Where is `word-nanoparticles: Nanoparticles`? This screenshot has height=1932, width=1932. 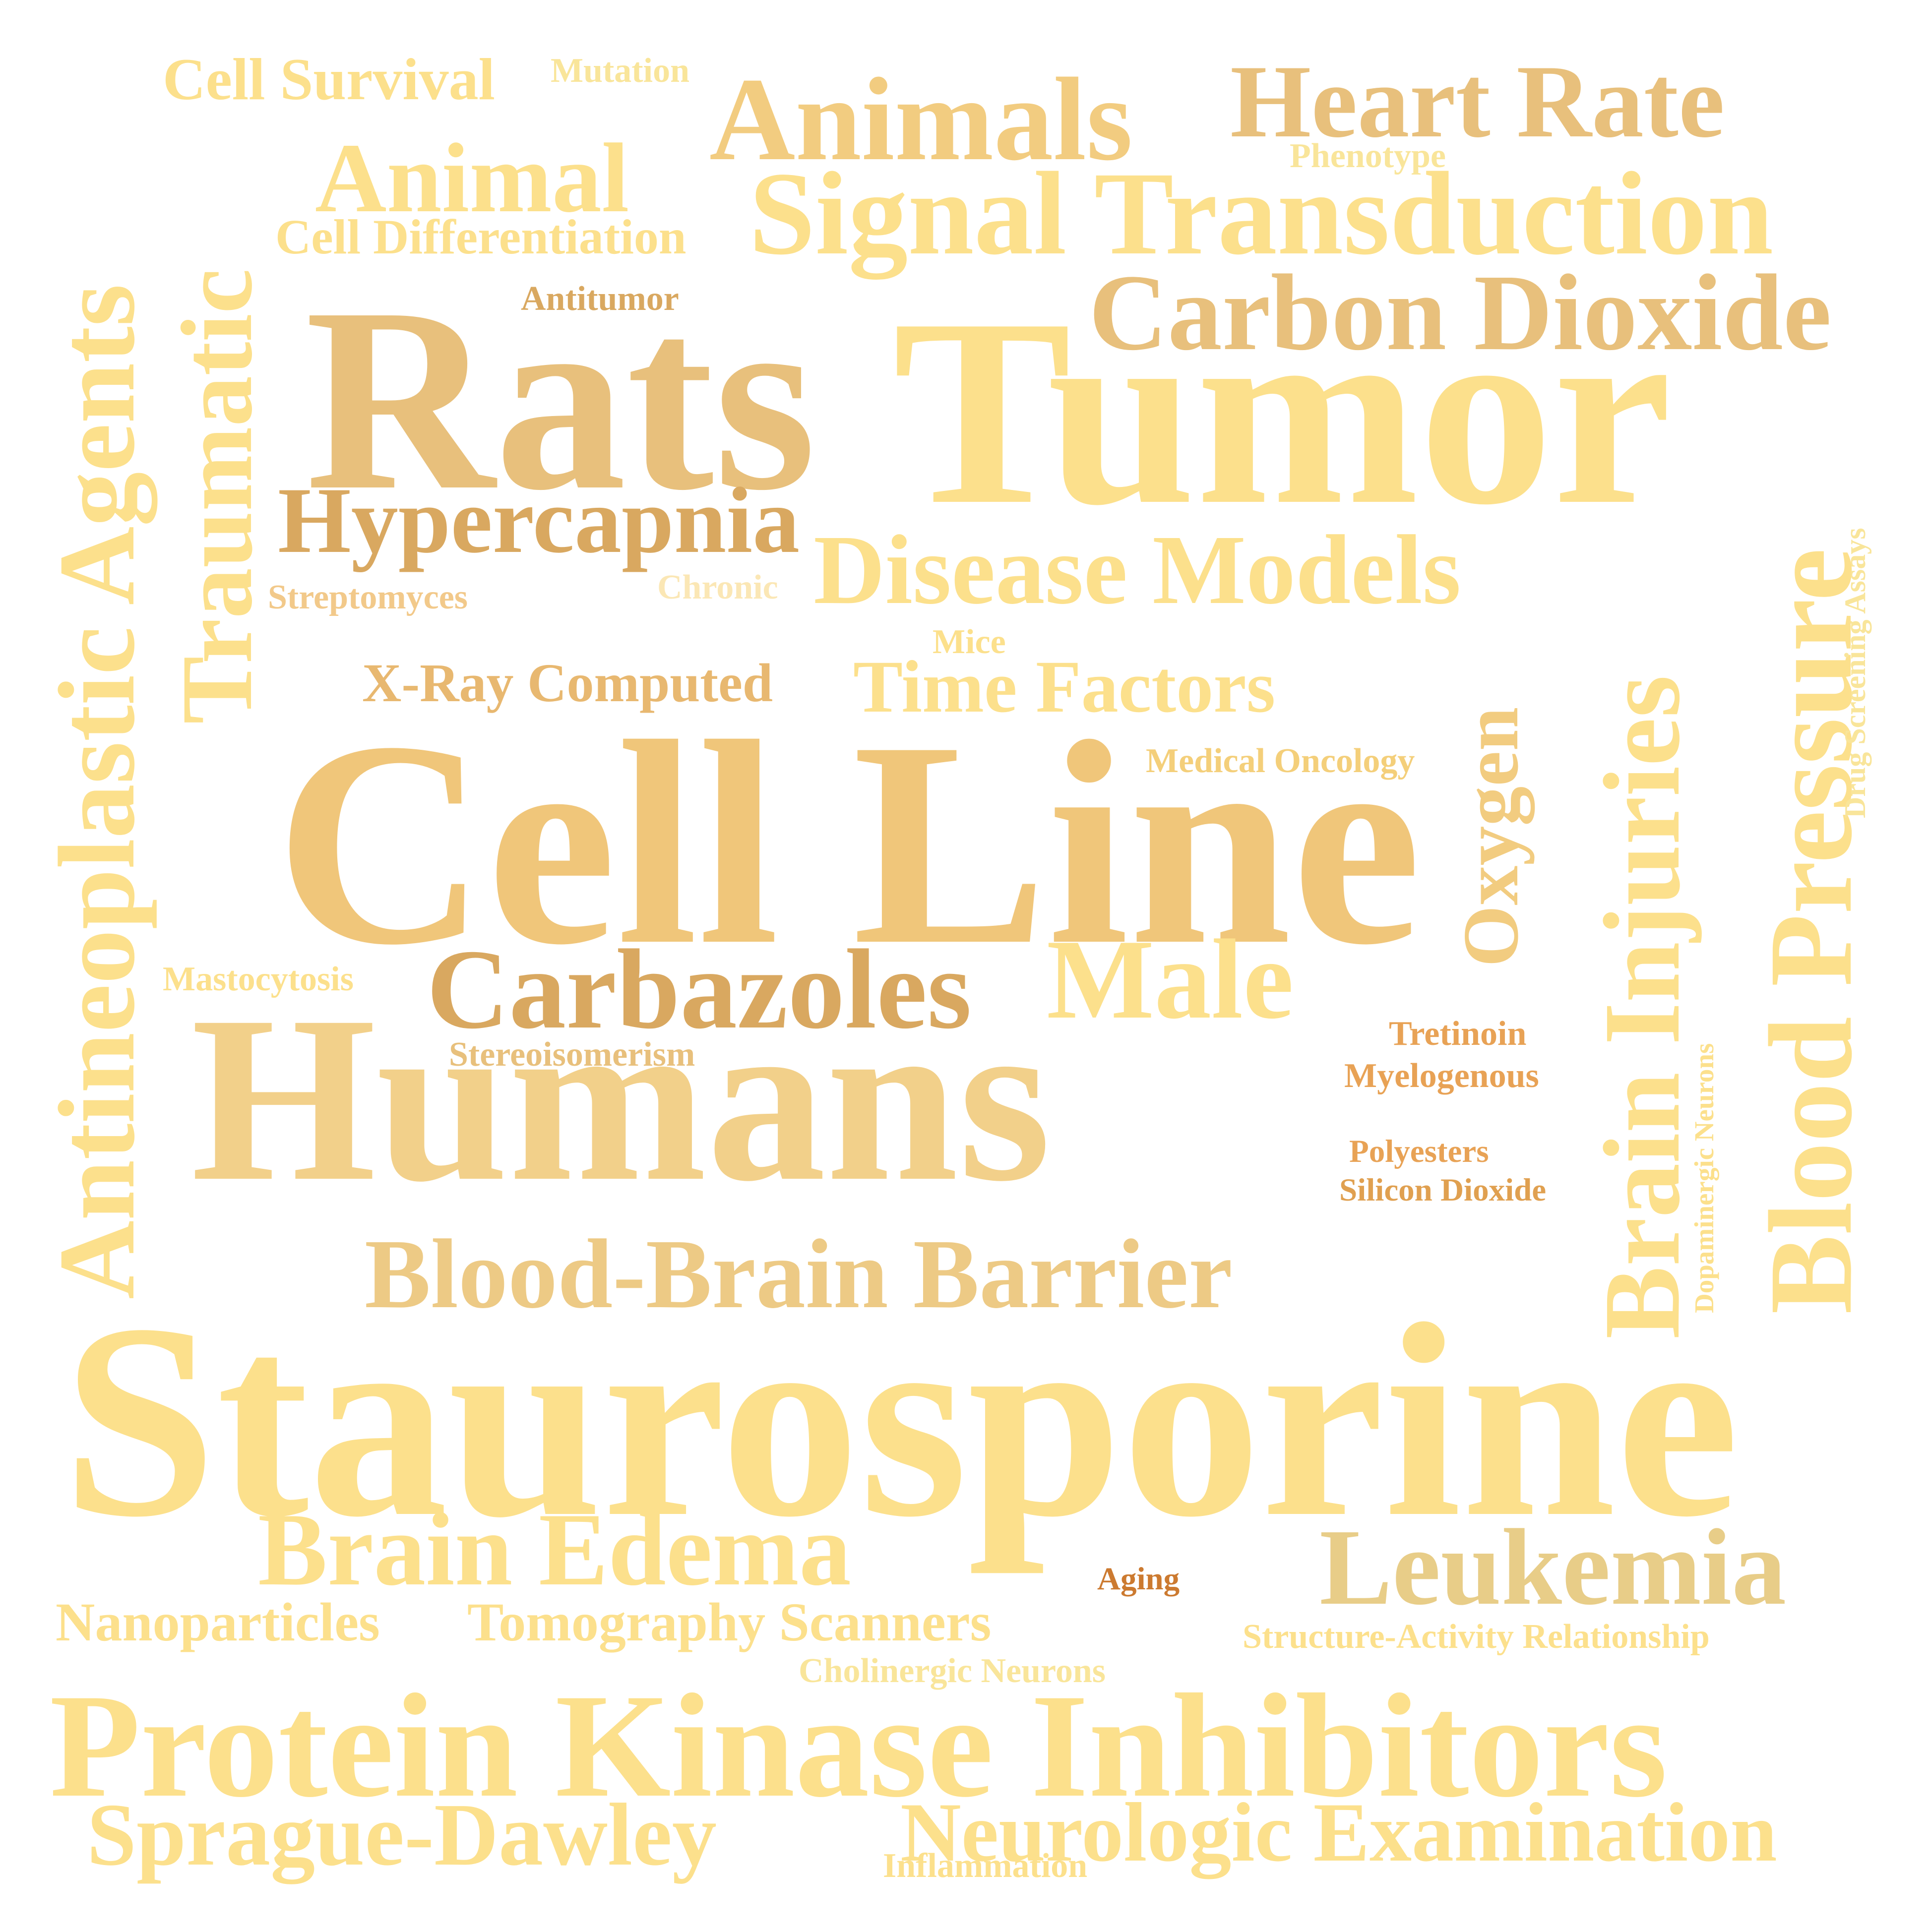 word-nanoparticles: Nanoparticles is located at coordinates (218, 1622).